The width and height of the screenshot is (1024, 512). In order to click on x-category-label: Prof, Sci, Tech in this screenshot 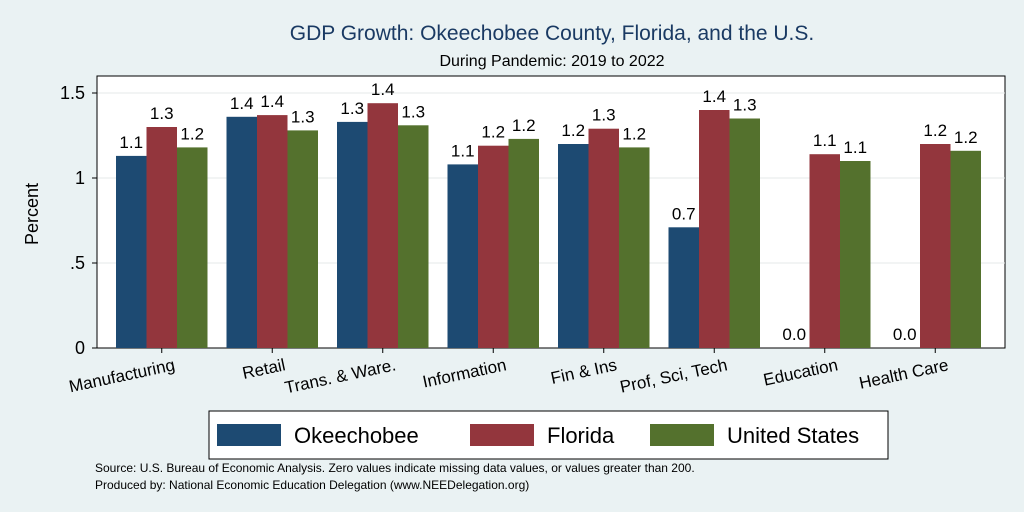, I will do `click(673, 375)`.